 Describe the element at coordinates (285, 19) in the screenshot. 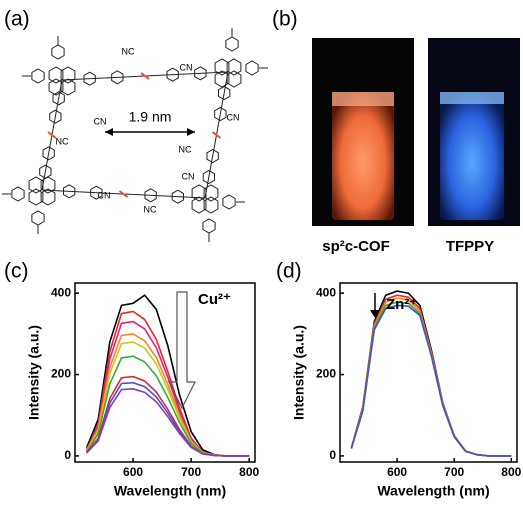

I see `panel-label: (b)` at that location.